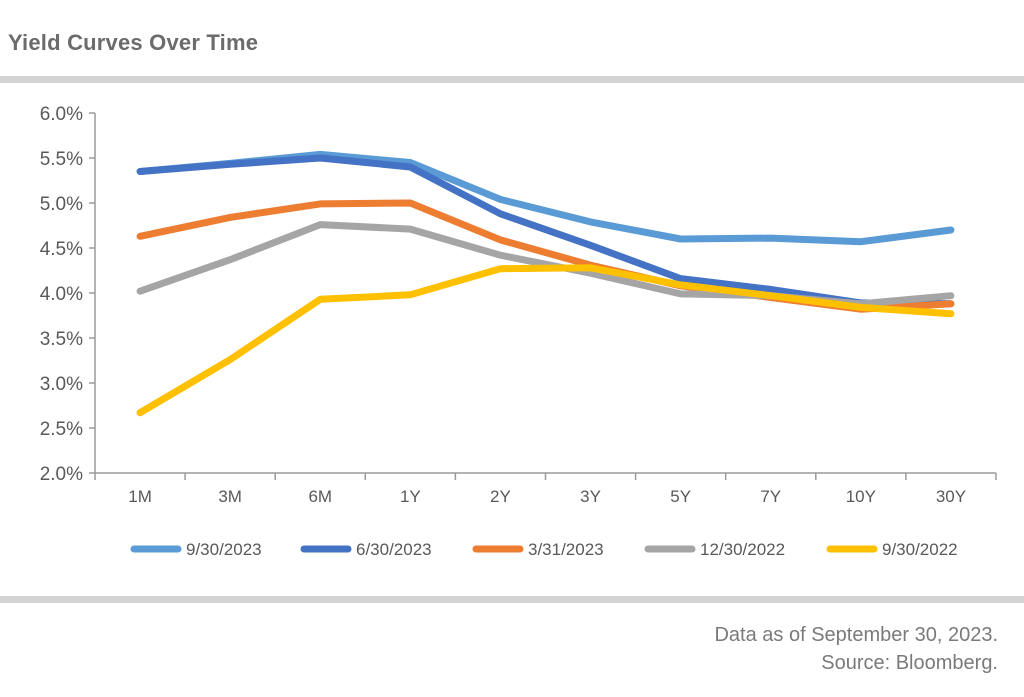 The width and height of the screenshot is (1024, 697). What do you see at coordinates (61, 159) in the screenshot?
I see `y-tick-label: 5.5%` at bounding box center [61, 159].